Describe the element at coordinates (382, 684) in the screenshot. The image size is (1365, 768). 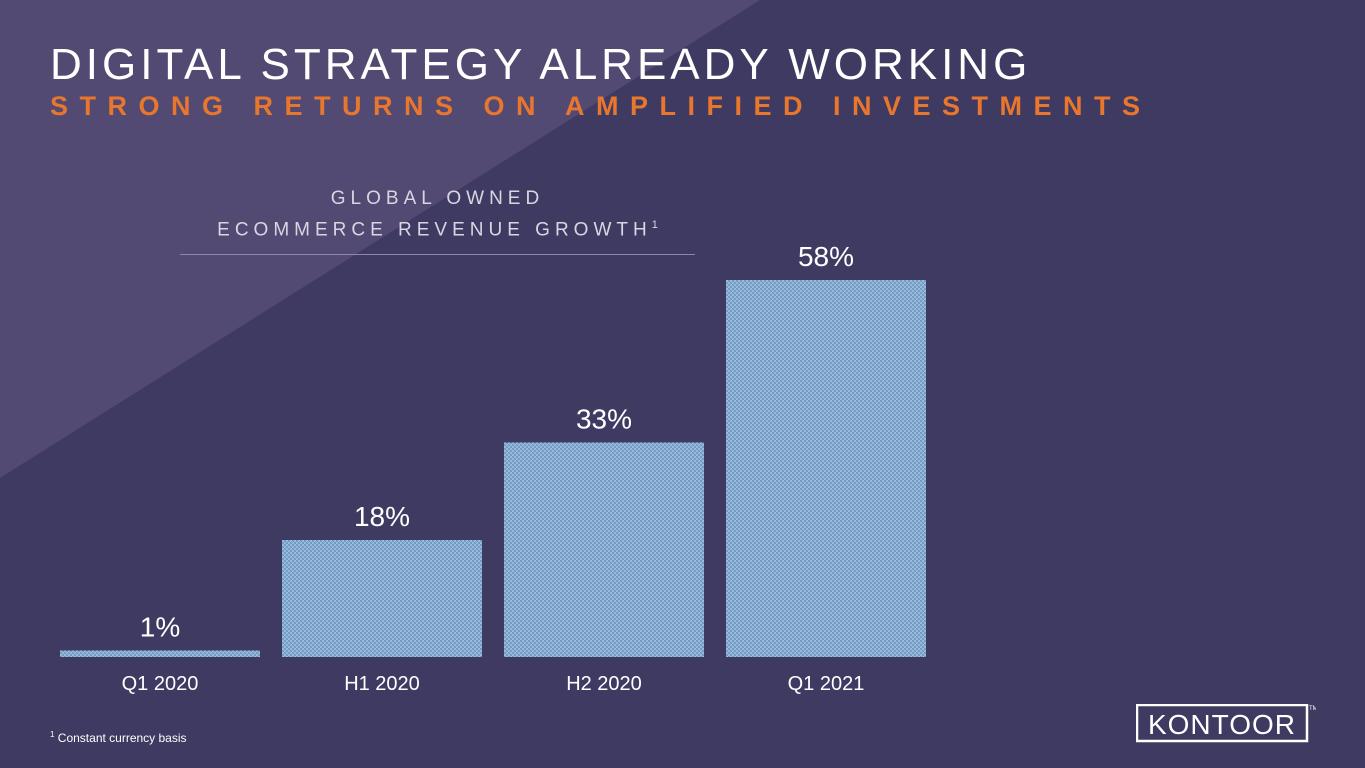
I see `category-label-h1-2020: H1 2020` at that location.